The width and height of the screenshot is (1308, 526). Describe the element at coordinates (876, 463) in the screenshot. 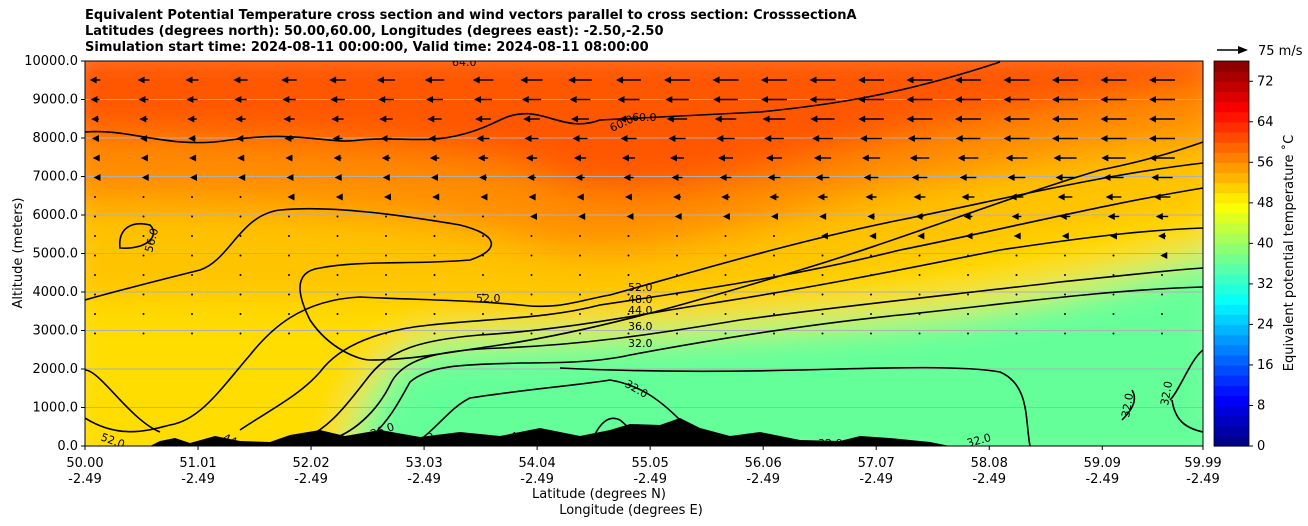

I see `x-tick-label-lat: 57.07` at that location.